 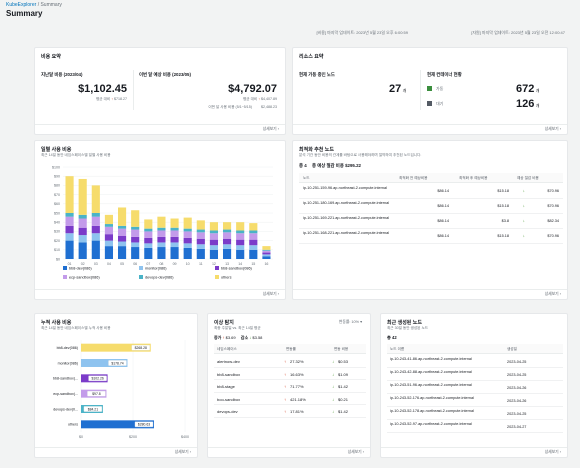 I want to click on legend-label: others, so click(x=226, y=278).